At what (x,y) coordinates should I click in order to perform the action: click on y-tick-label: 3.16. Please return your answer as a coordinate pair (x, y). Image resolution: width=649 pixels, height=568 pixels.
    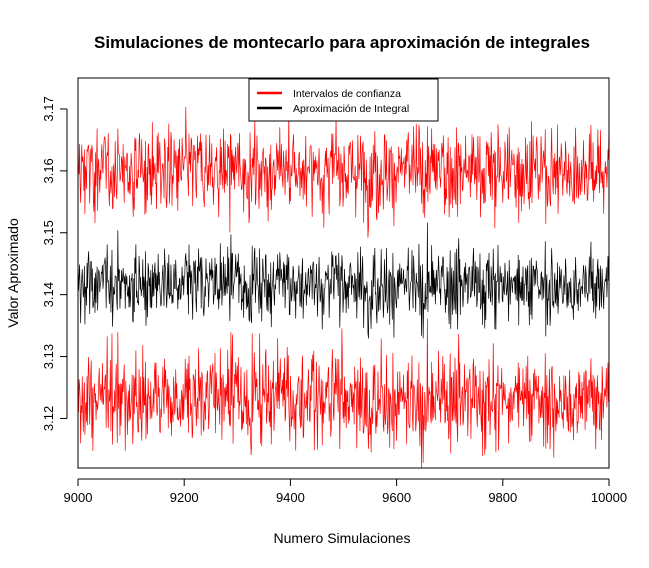
    Looking at the image, I should click on (48, 170).